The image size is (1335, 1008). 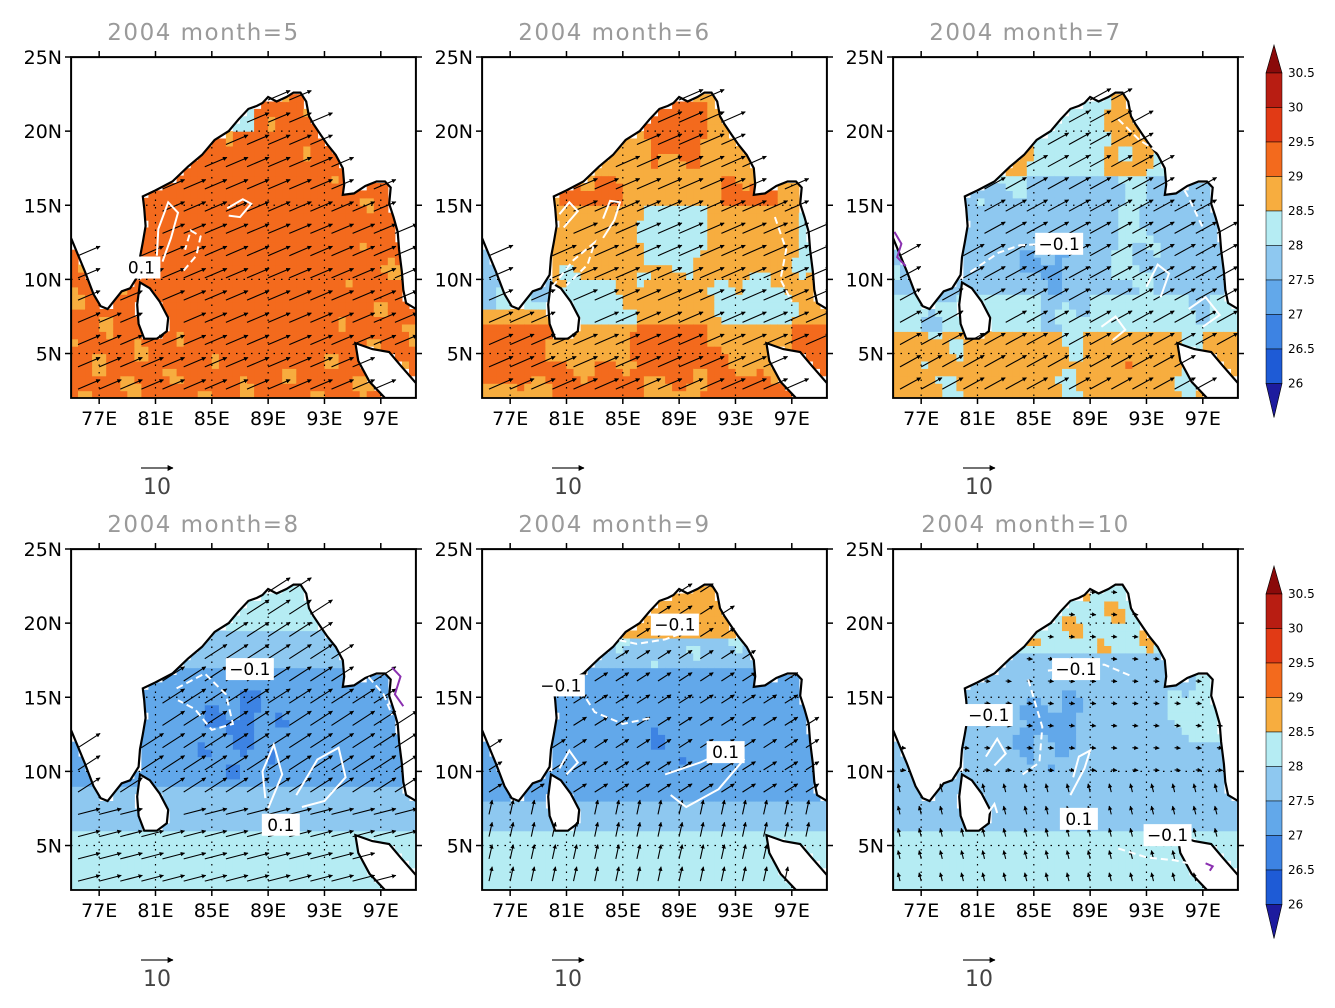 I want to click on y-tick-label: 20N, so click(x=43, y=624).